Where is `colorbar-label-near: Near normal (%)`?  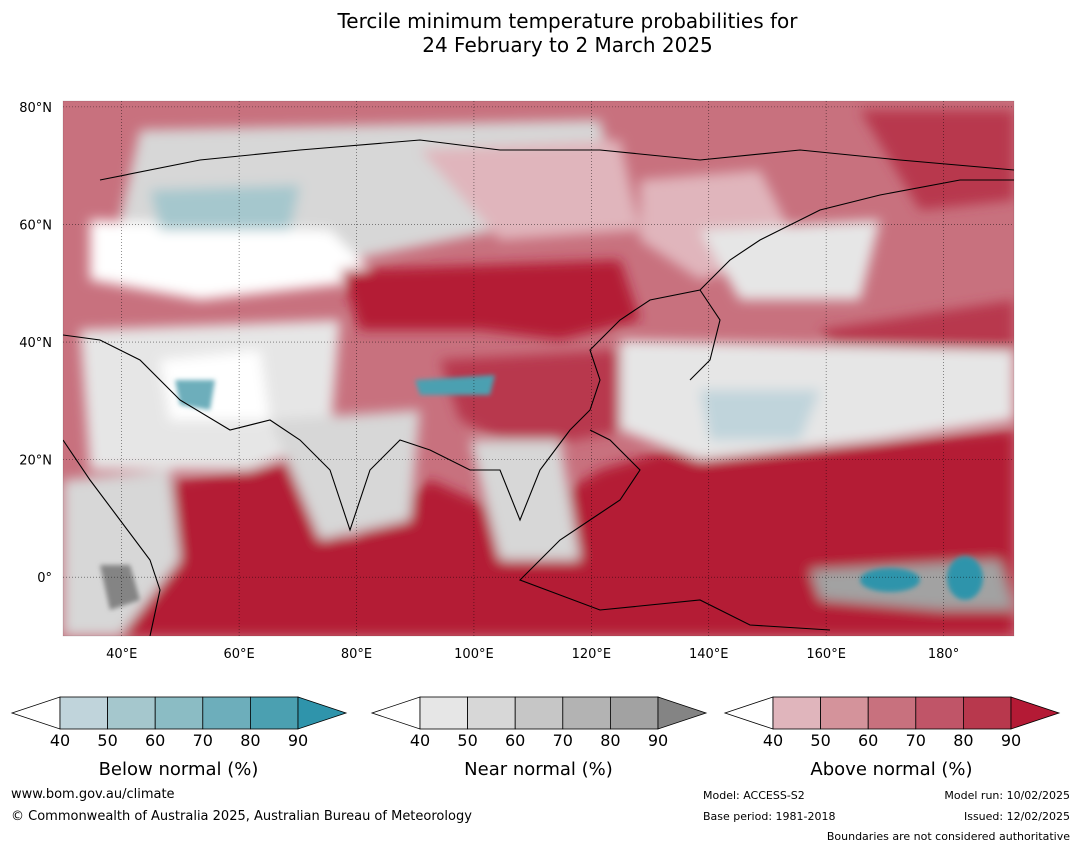 colorbar-label-near: Near normal (%) is located at coordinates (538, 769).